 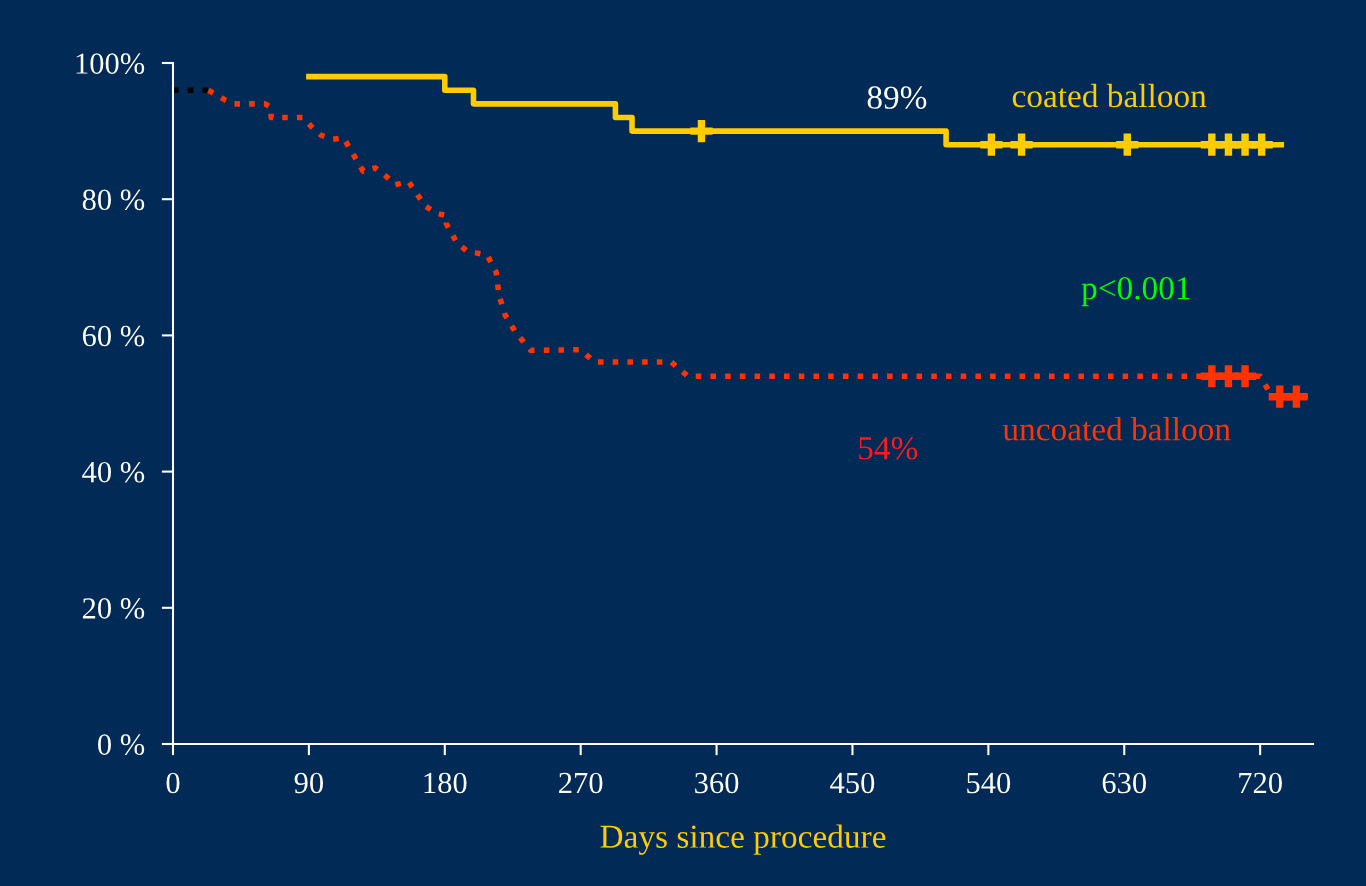 What do you see at coordinates (121, 744) in the screenshot?
I see `y-tick-label: 0 %` at bounding box center [121, 744].